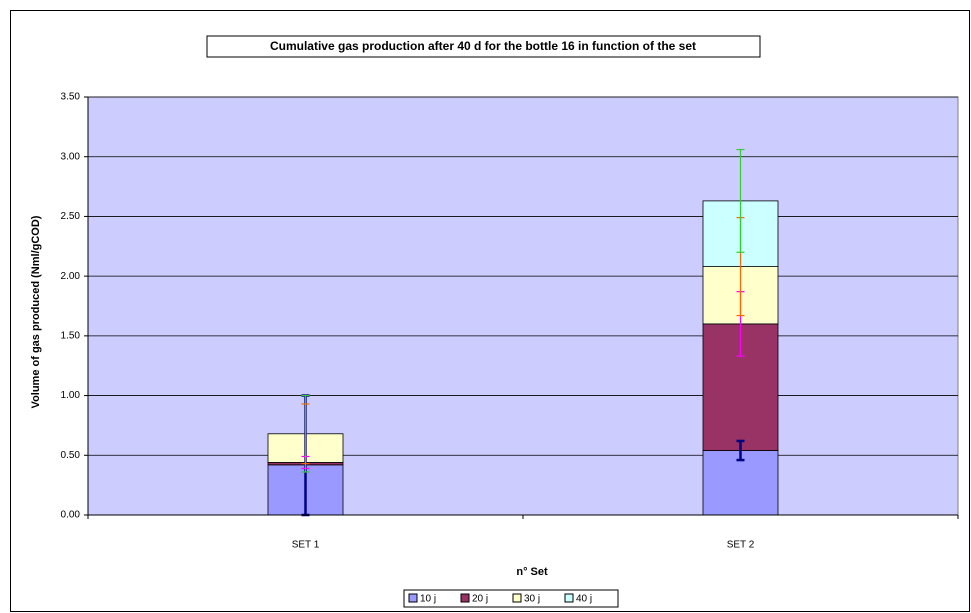  Describe the element at coordinates (71, 97) in the screenshot. I see `y-tick-label: 3.50` at that location.